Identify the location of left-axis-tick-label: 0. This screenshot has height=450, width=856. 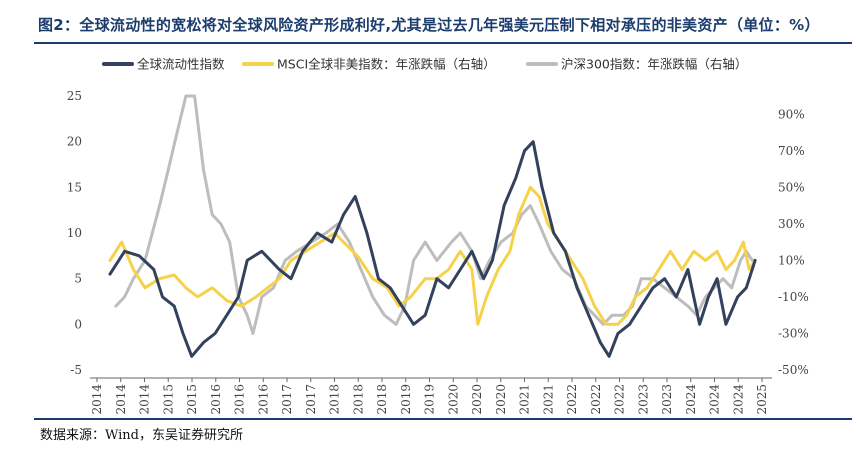
(78, 324).